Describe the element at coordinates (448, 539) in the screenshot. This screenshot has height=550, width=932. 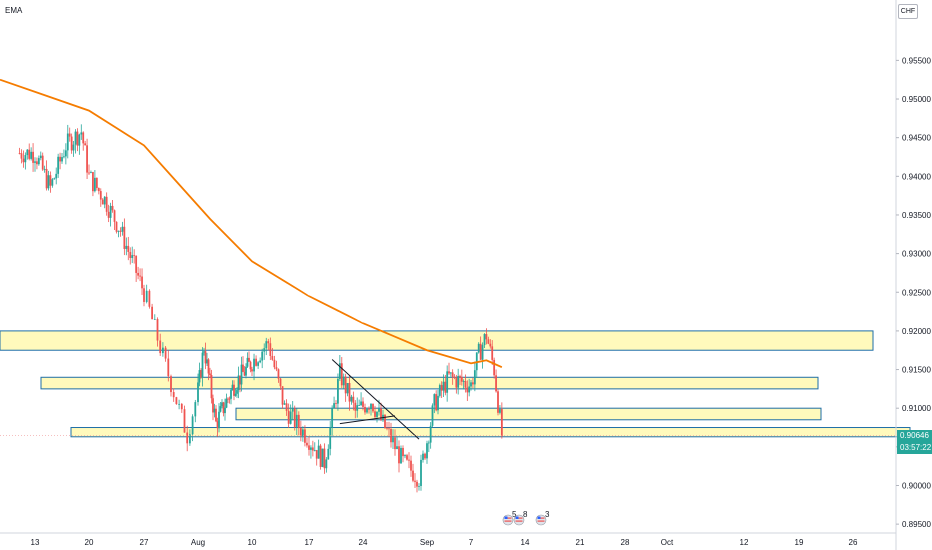
I see `time-axis: 13 20 27 Aug 10 17 24 Sep 7 14 21 28 Oct 12 19 26` at that location.